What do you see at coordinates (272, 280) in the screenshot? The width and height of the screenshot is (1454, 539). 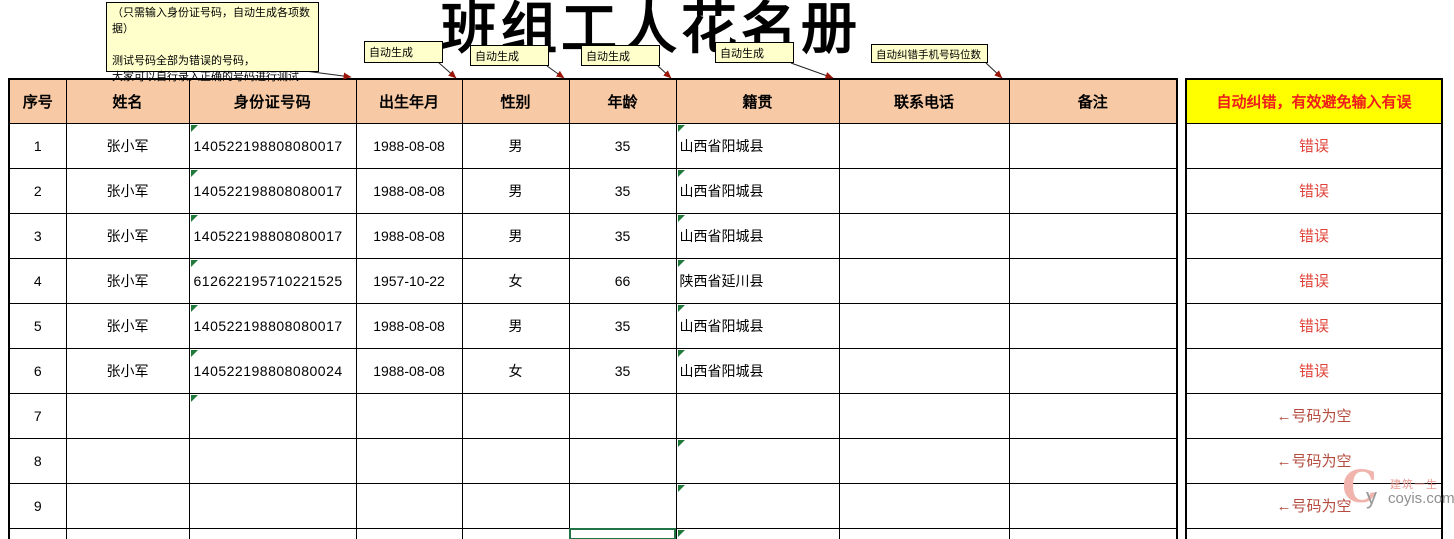 I see `cell-id: 612622195710221525` at bounding box center [272, 280].